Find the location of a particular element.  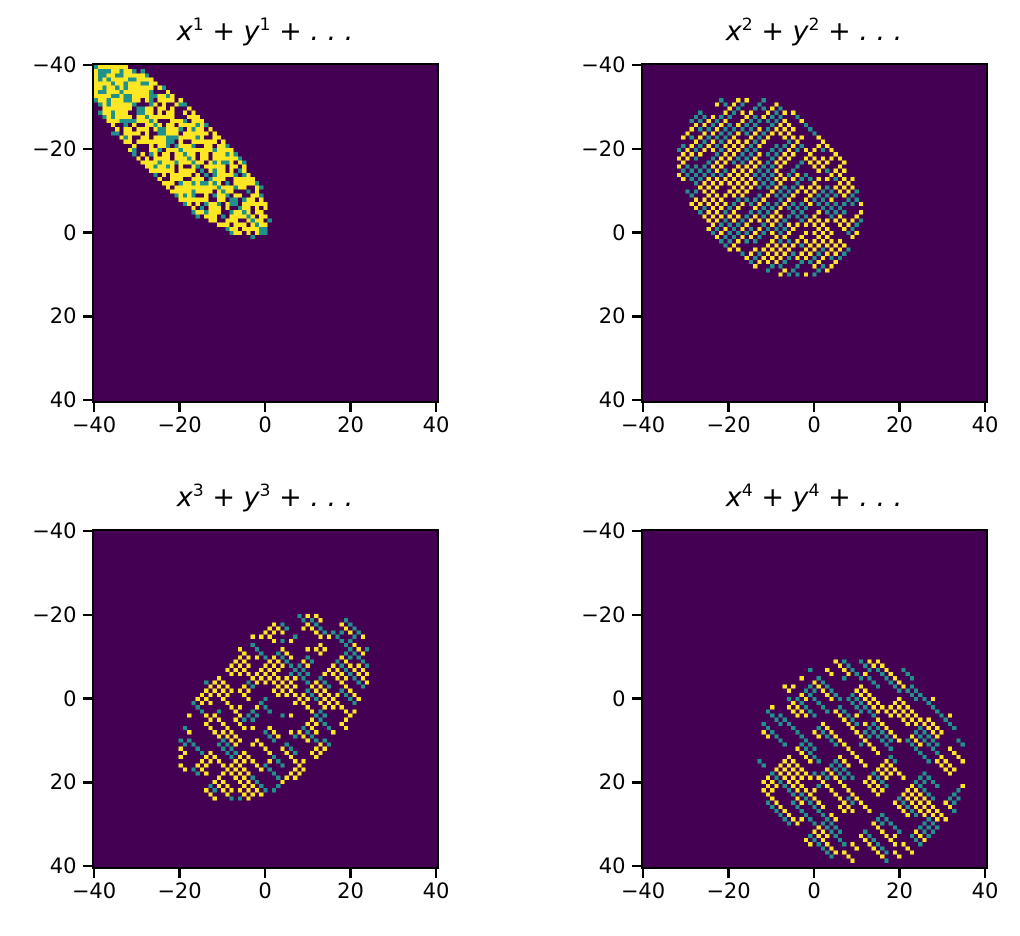

heatmap-canvas-x3y3 is located at coordinates (265, 698).